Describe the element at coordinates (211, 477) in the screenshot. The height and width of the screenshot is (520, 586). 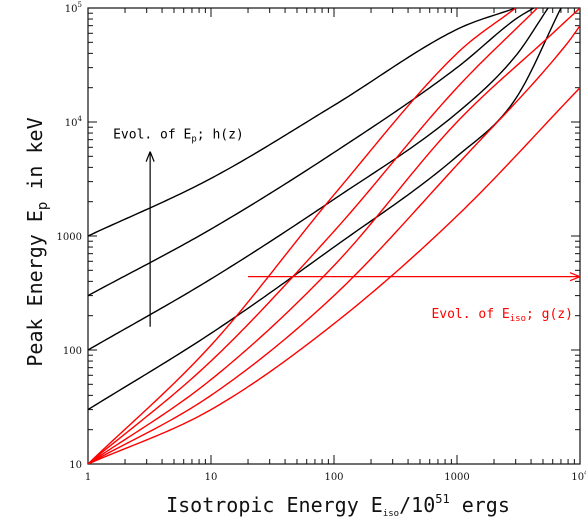
I see `x-tick-label: 10` at that location.